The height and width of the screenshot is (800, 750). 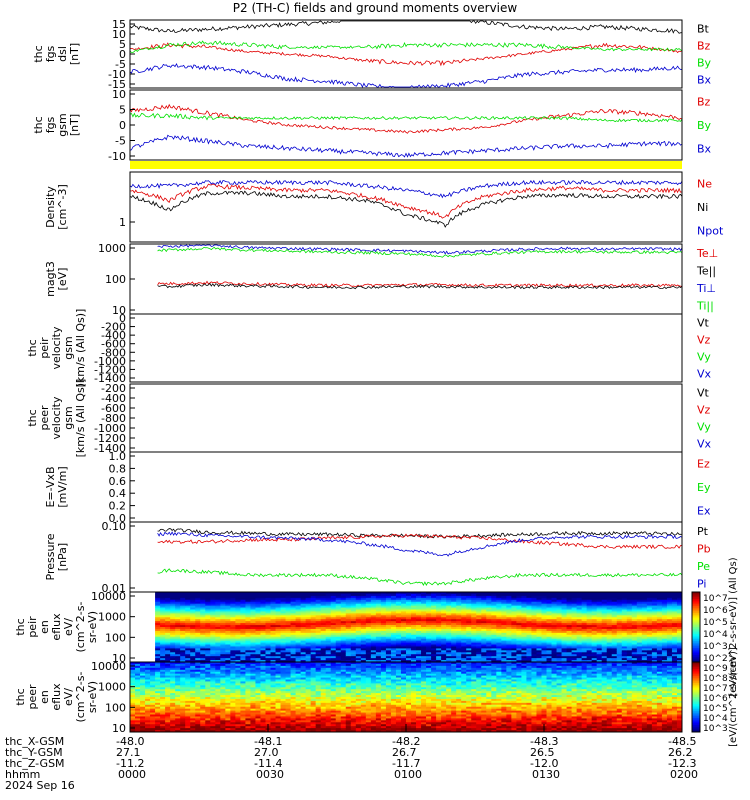 What do you see at coordinates (62, 207) in the screenshot?
I see `ylabel-density-1: [cm^-3]` at bounding box center [62, 207].